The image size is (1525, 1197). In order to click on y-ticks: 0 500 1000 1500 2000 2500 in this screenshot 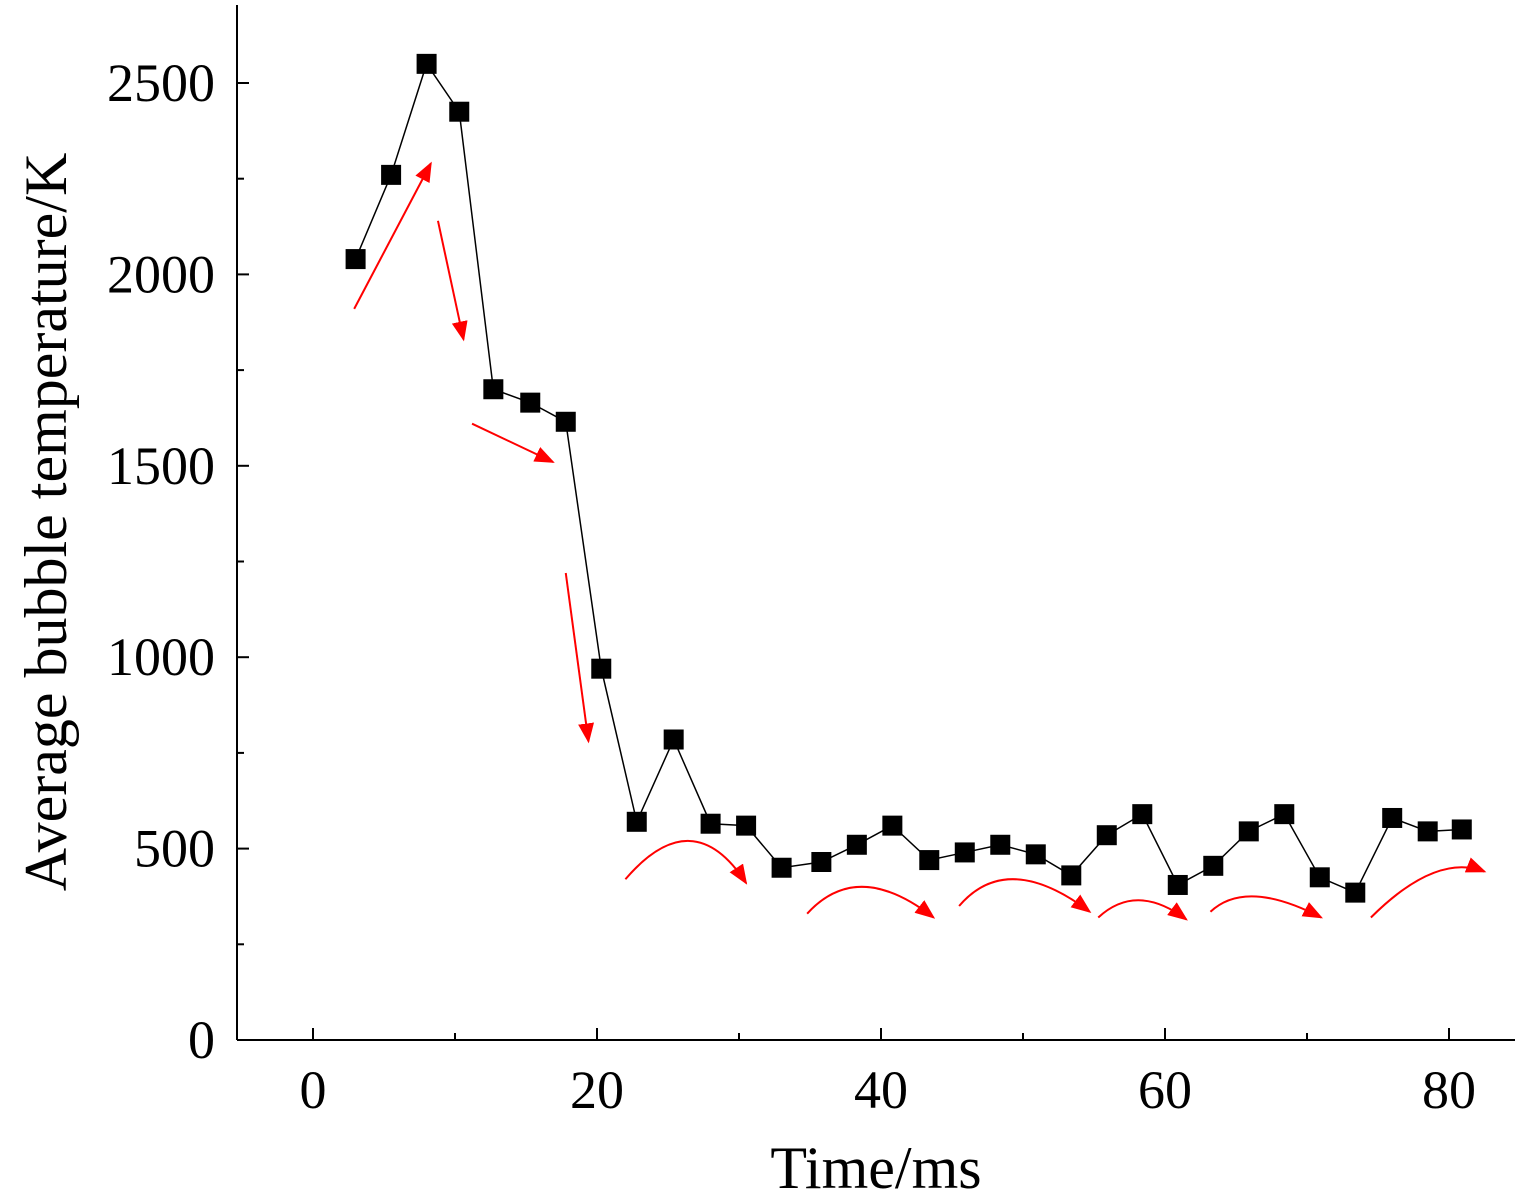, I will do `click(178, 561)`.